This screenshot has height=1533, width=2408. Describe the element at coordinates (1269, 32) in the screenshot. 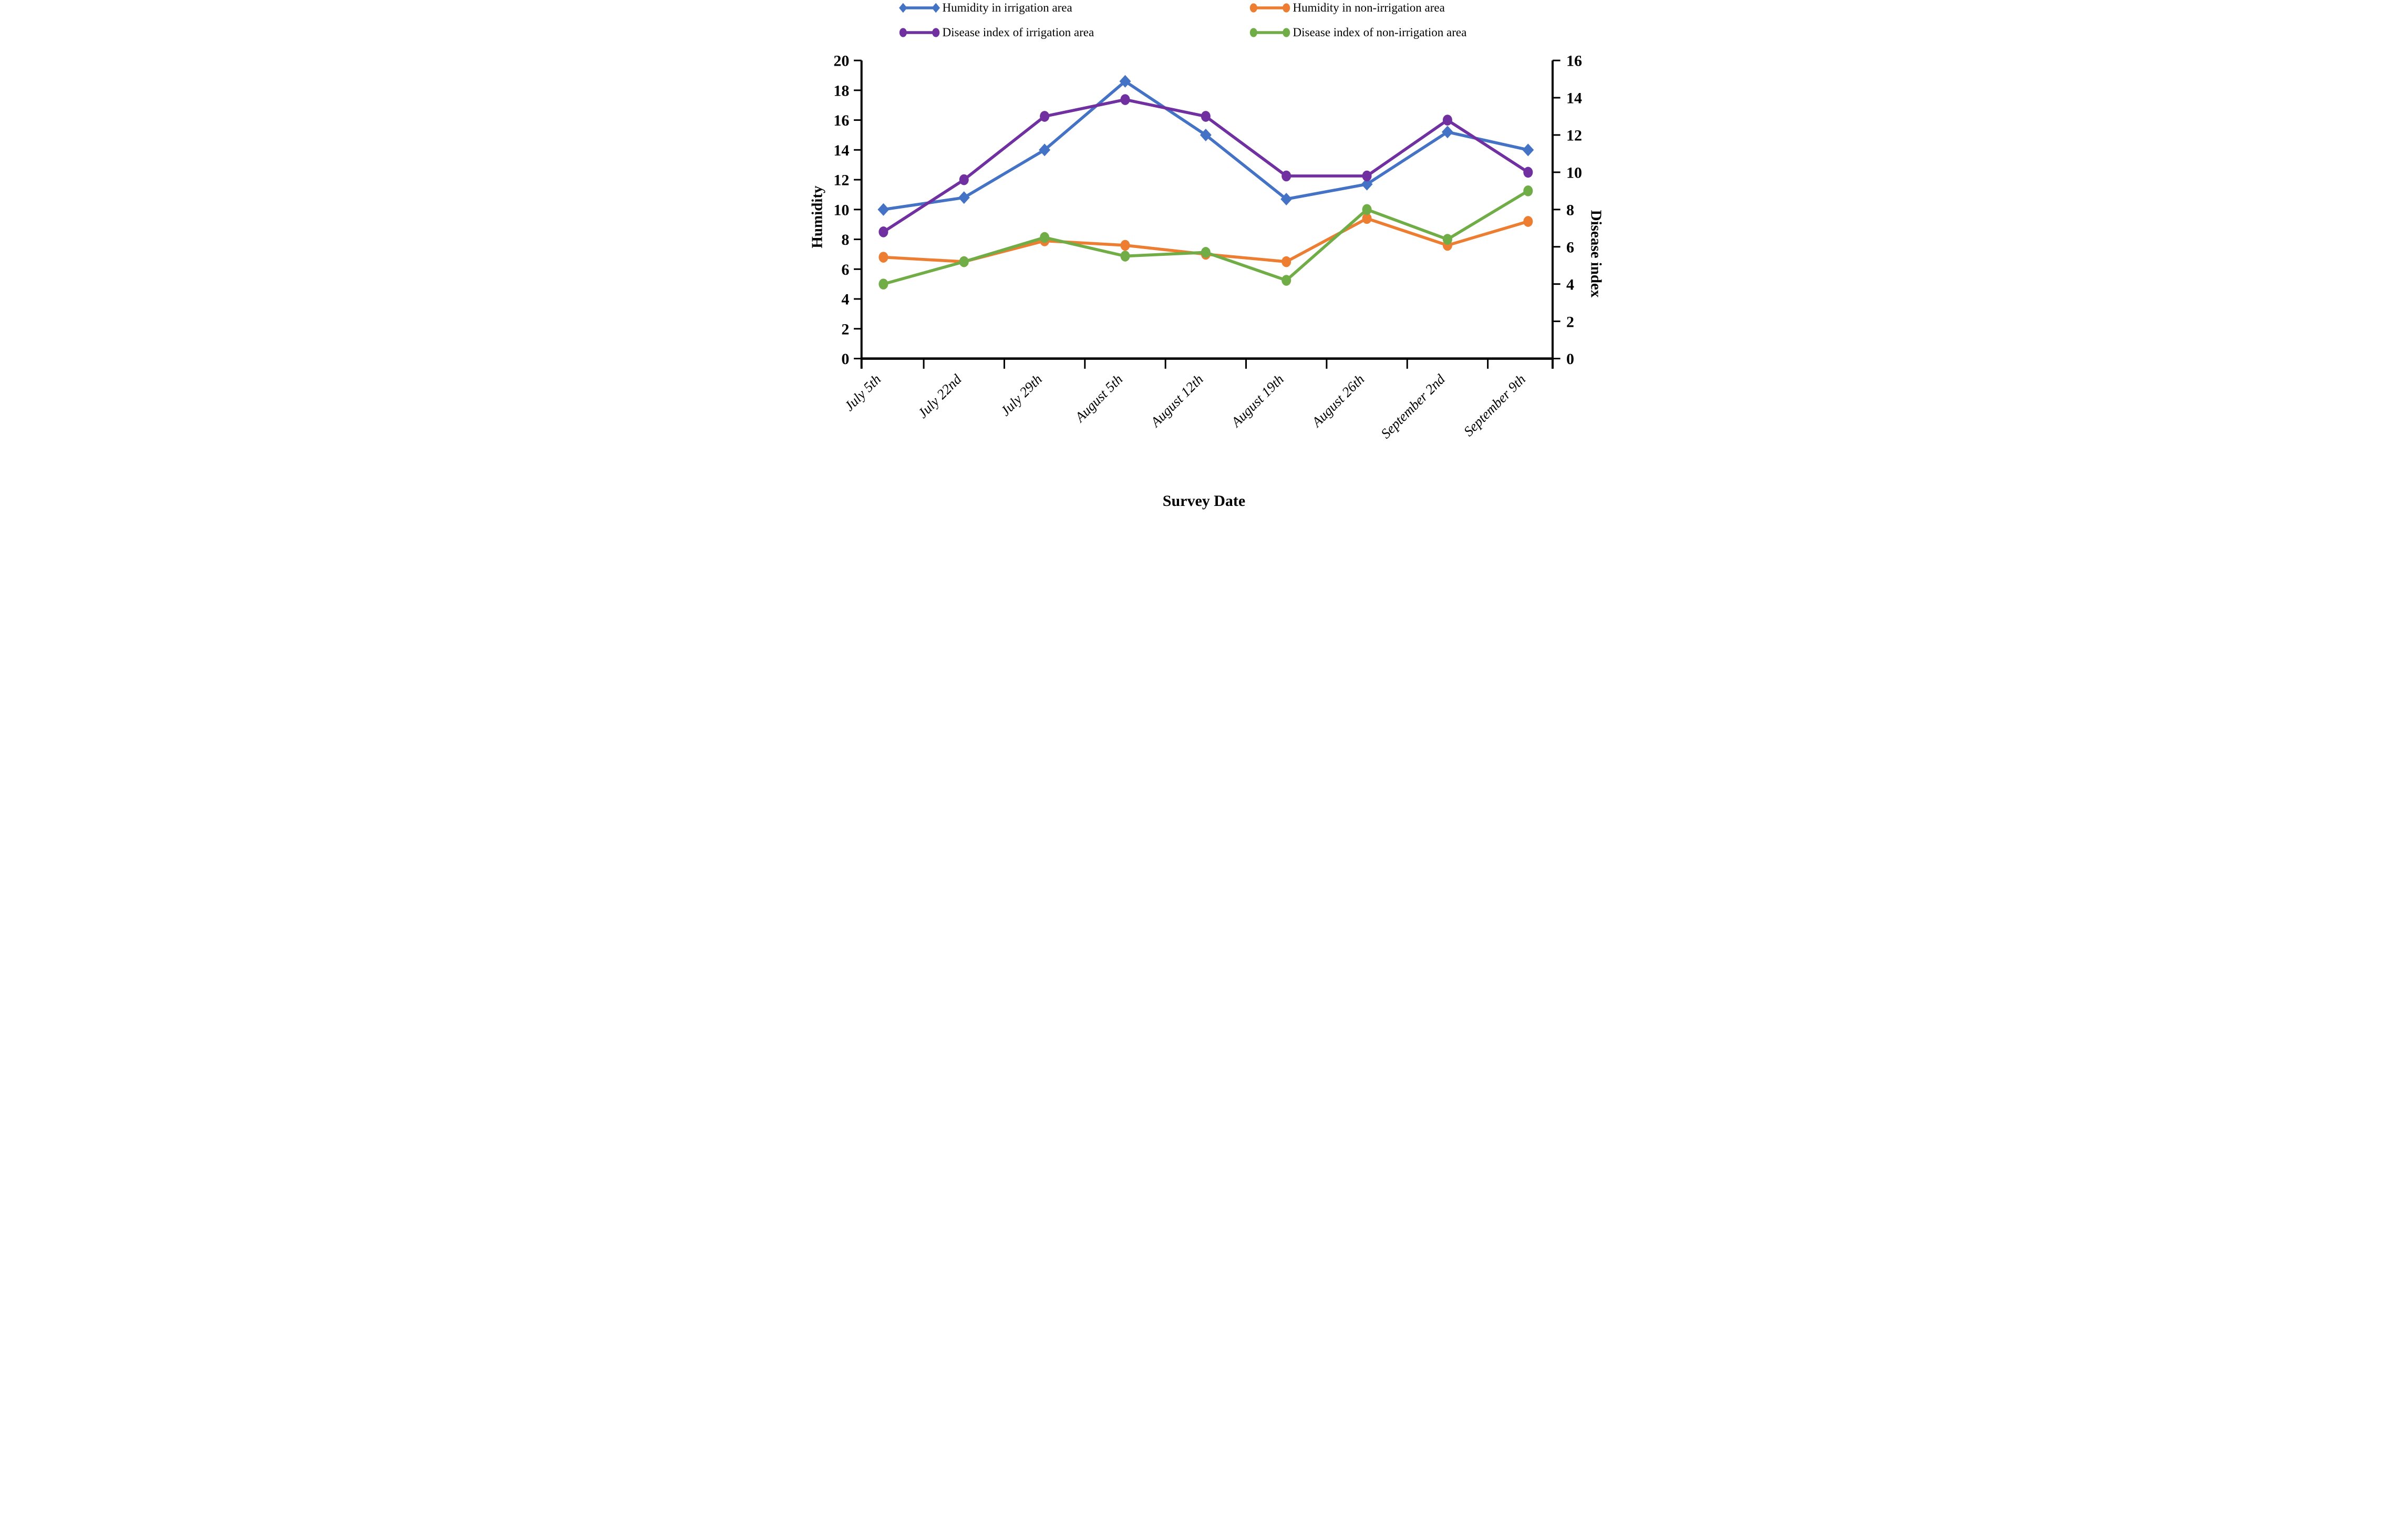

I see `legend-swatch-disease-non-irrigation-icon` at that location.